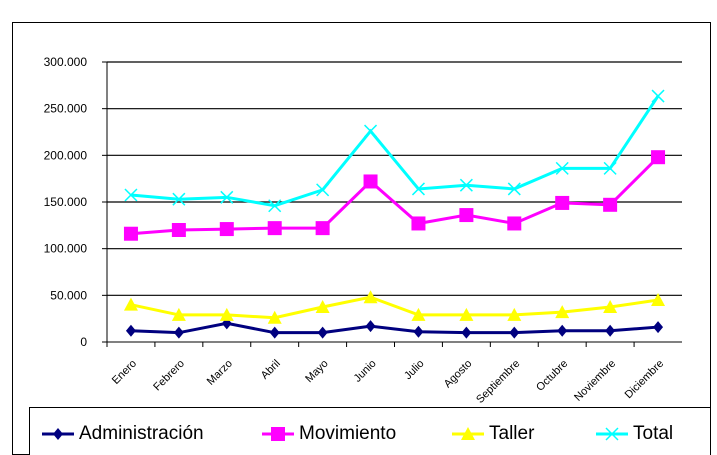 The width and height of the screenshot is (717, 455). I want to click on y-tick-label: 250.000, so click(66, 109).